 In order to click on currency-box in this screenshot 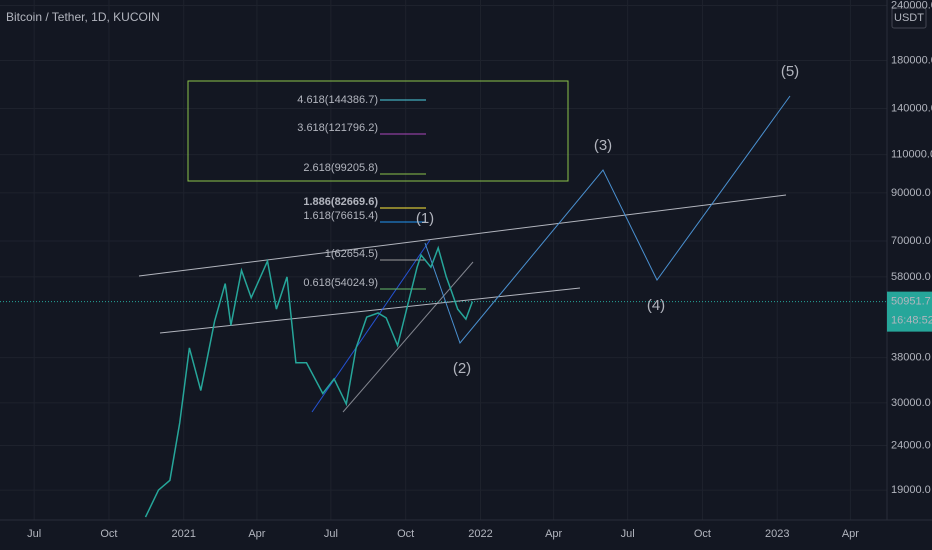, I will do `click(909, 18)`.